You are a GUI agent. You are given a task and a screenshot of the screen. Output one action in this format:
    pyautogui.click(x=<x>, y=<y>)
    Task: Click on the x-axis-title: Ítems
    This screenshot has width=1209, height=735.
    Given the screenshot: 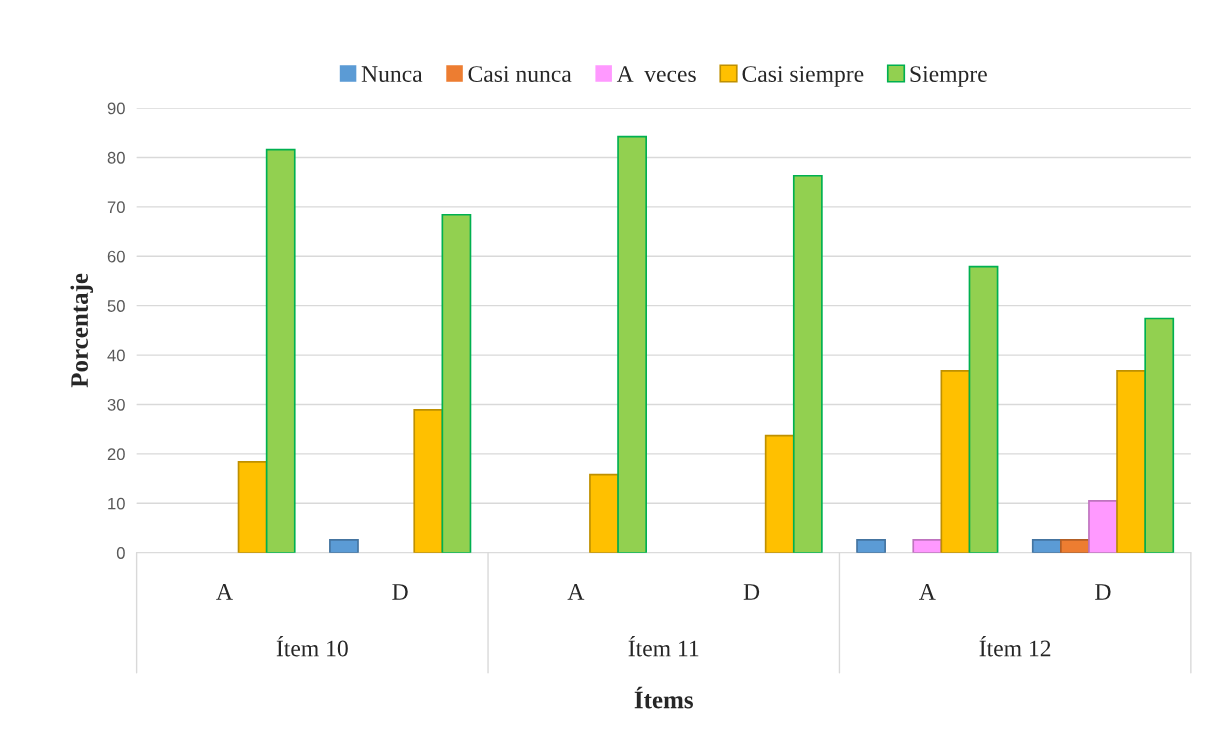 What is the action you would take?
    pyautogui.click(x=663, y=697)
    